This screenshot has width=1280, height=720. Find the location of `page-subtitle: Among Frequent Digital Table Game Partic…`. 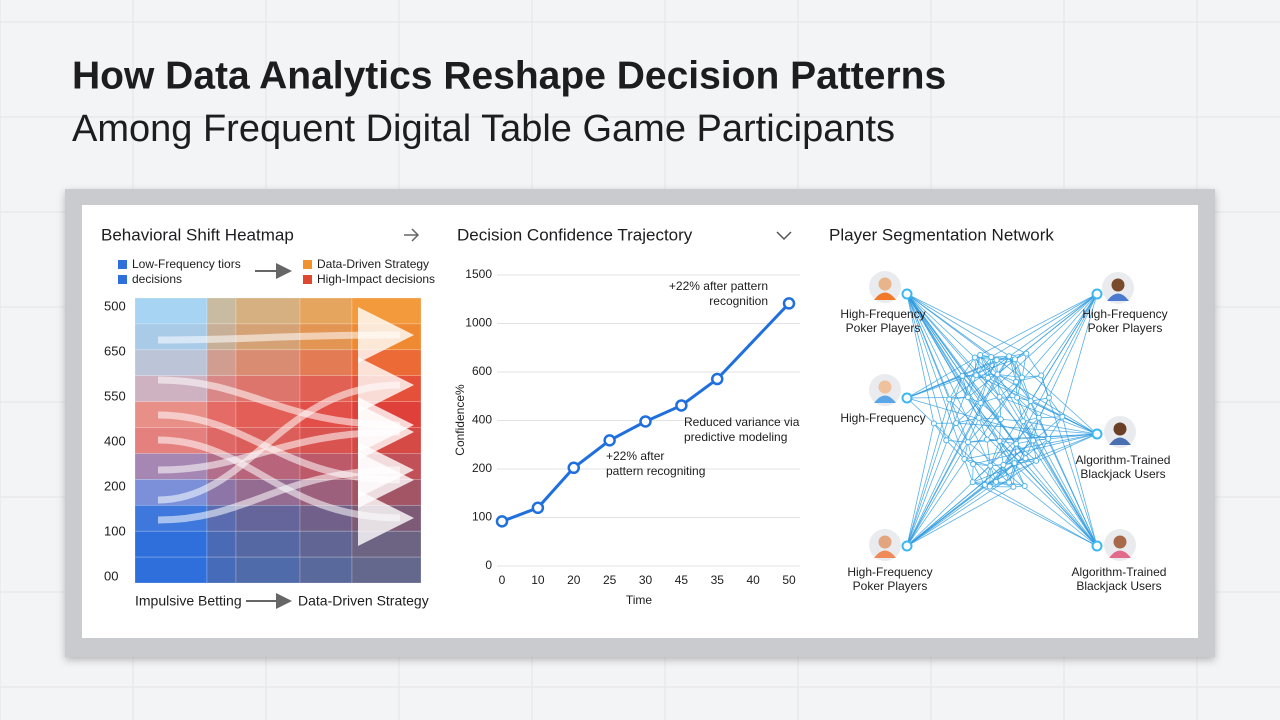

page-subtitle: Among Frequent Digital Table Game Partic… is located at coordinates (483, 129).